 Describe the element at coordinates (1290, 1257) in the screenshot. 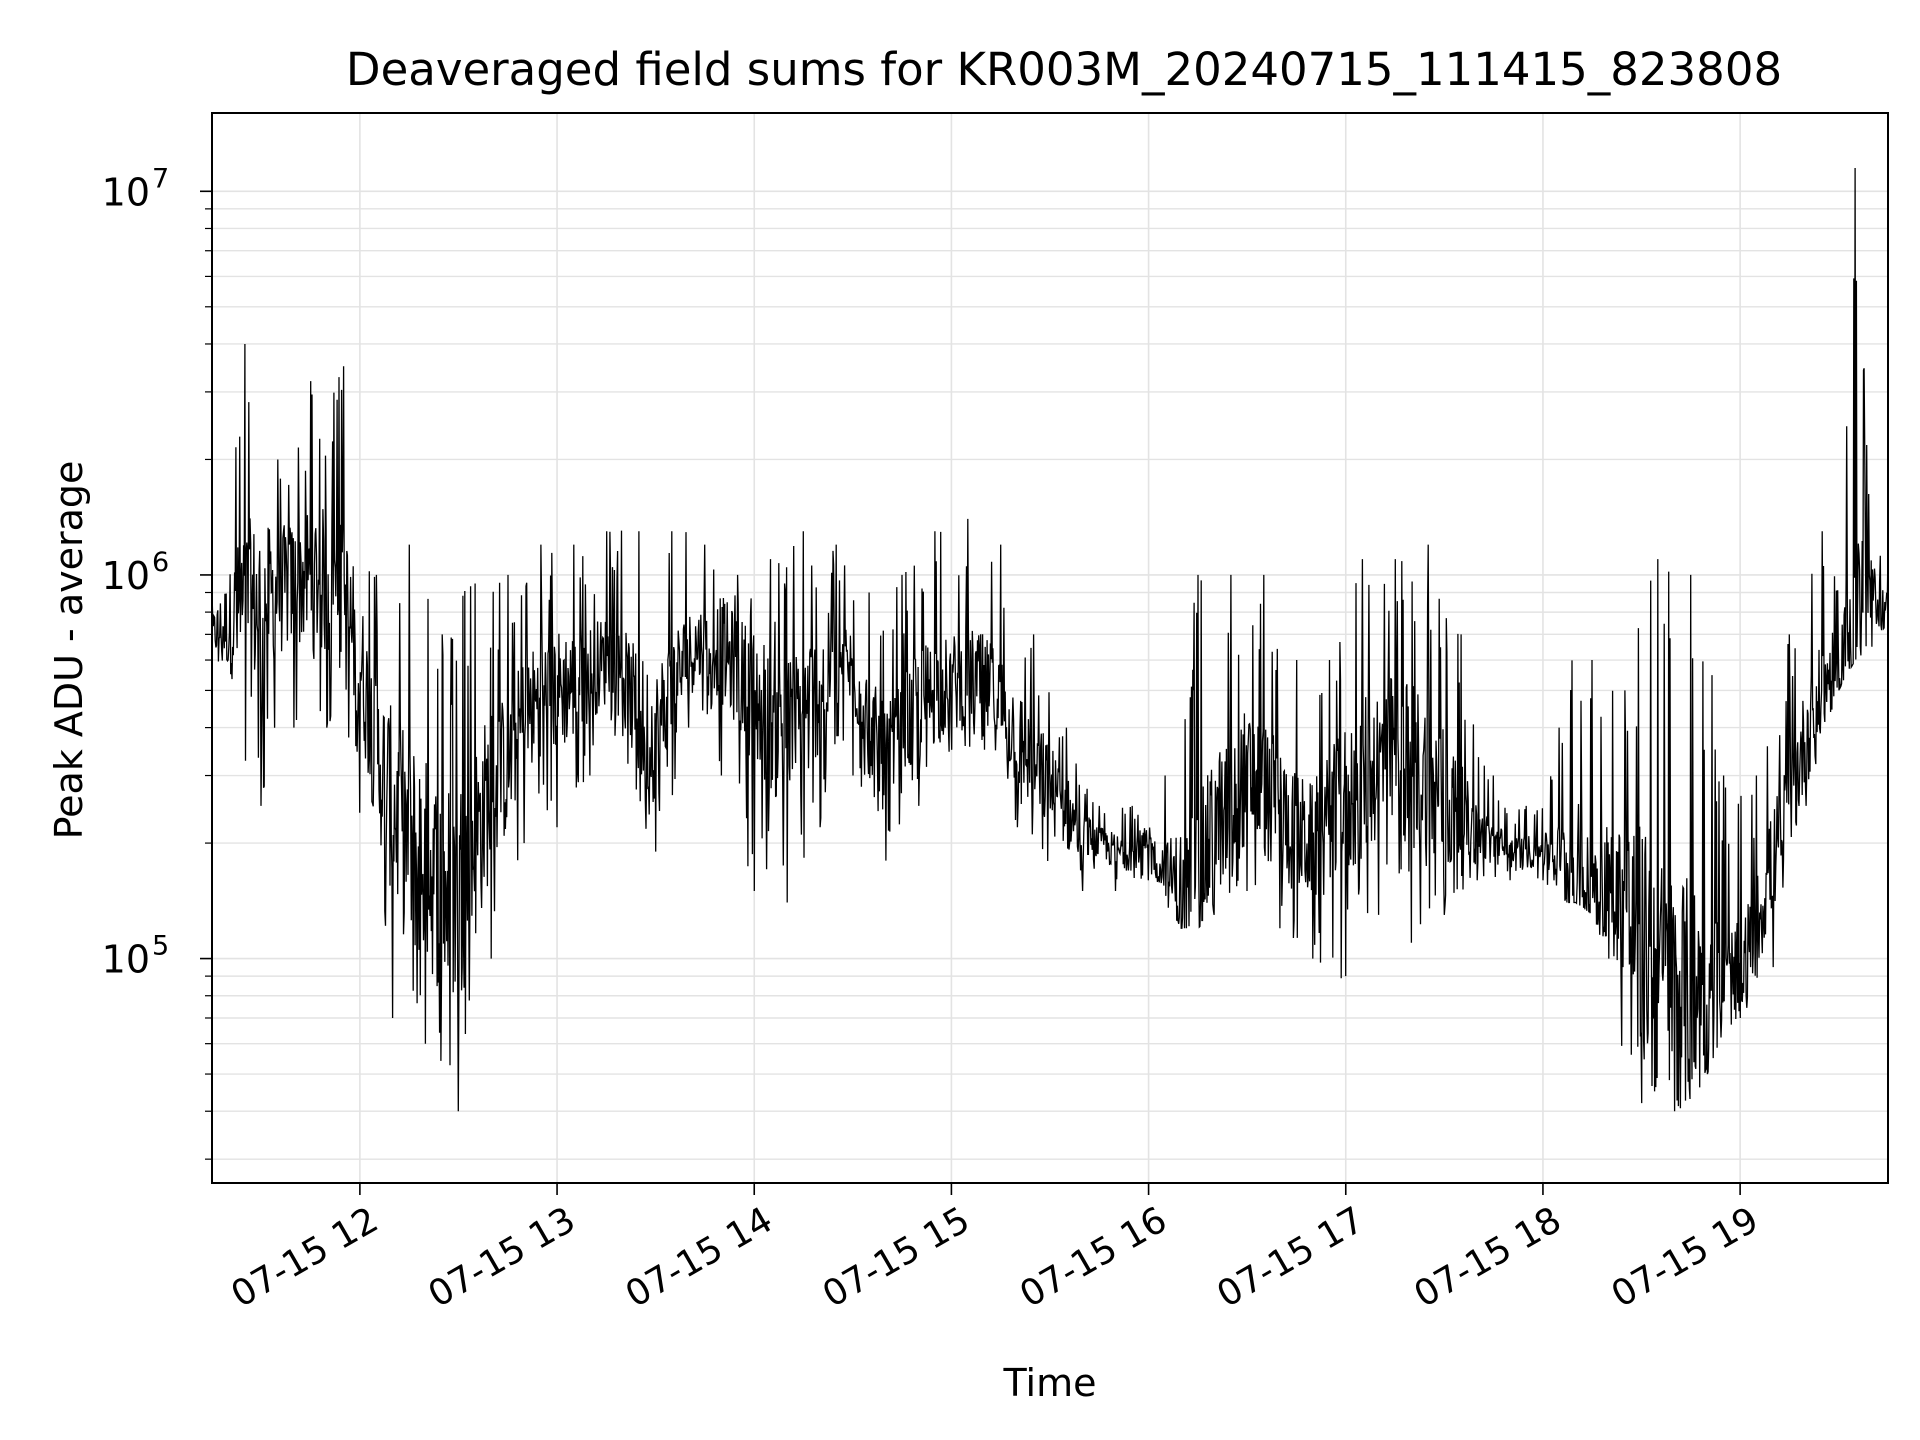

I see `x-tick-label: 07-15 17` at that location.